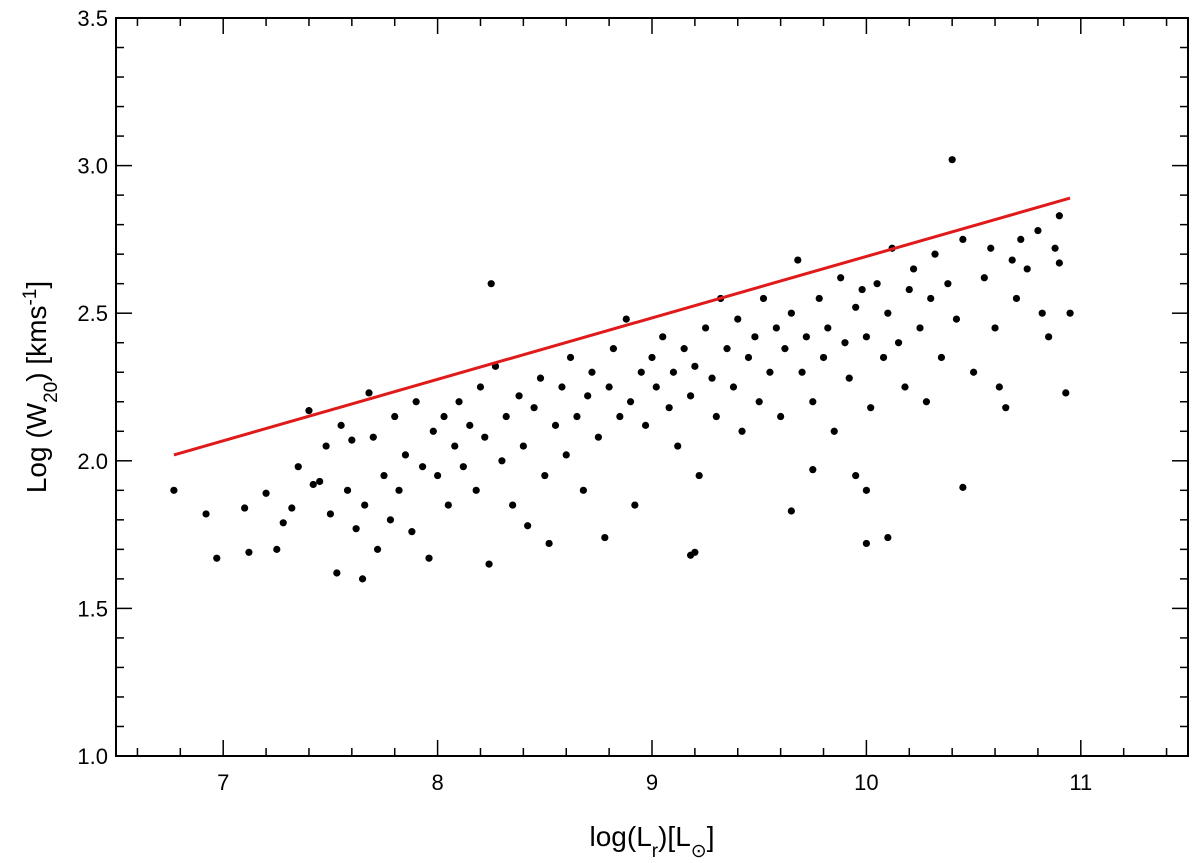 The height and width of the screenshot is (863, 1200). I want to click on y-tick-label: 1.5, so click(92, 608).